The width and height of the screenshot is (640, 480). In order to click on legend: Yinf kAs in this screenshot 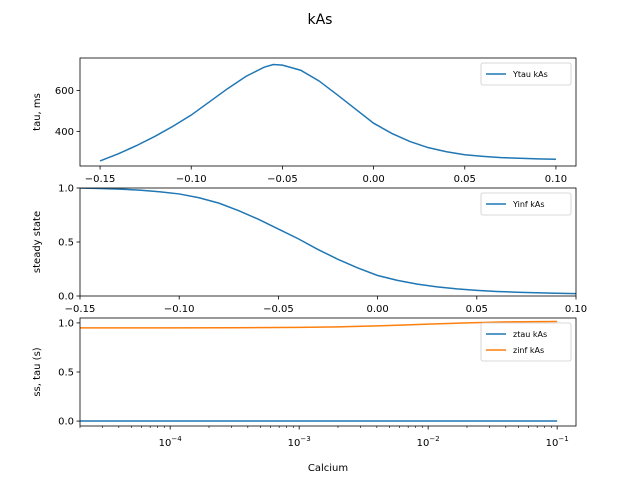, I will do `click(526, 204)`.